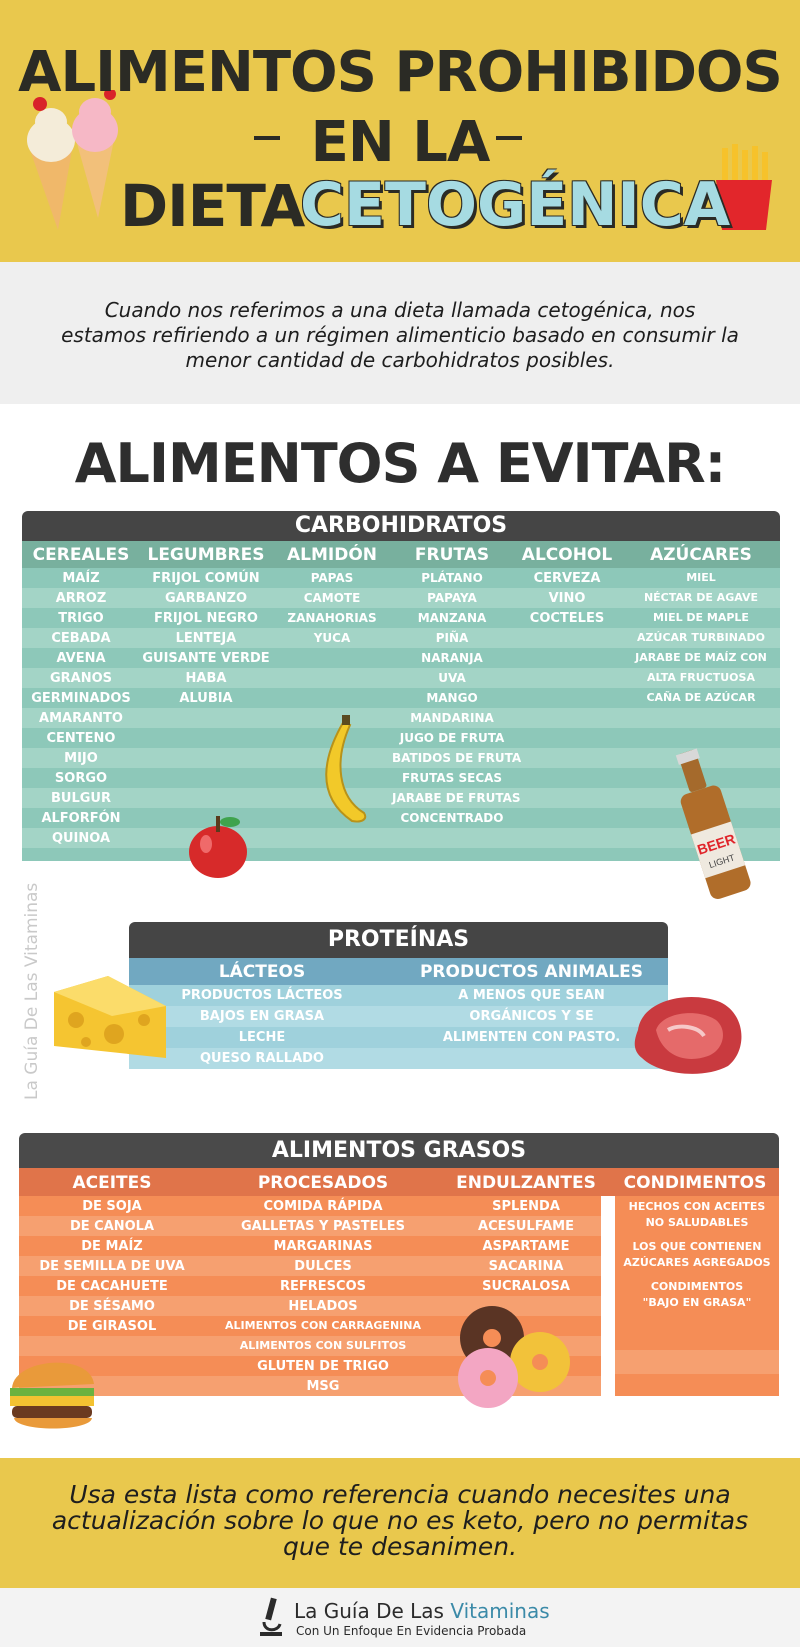  What do you see at coordinates (567, 578) in the screenshot?
I see `table-cell: CERVEZA` at bounding box center [567, 578].